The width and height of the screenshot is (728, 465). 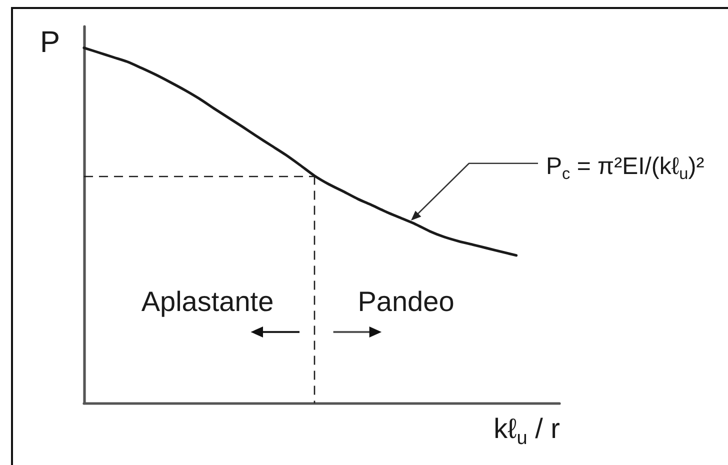 I want to click on annotation: Pandeo, so click(x=406, y=301).